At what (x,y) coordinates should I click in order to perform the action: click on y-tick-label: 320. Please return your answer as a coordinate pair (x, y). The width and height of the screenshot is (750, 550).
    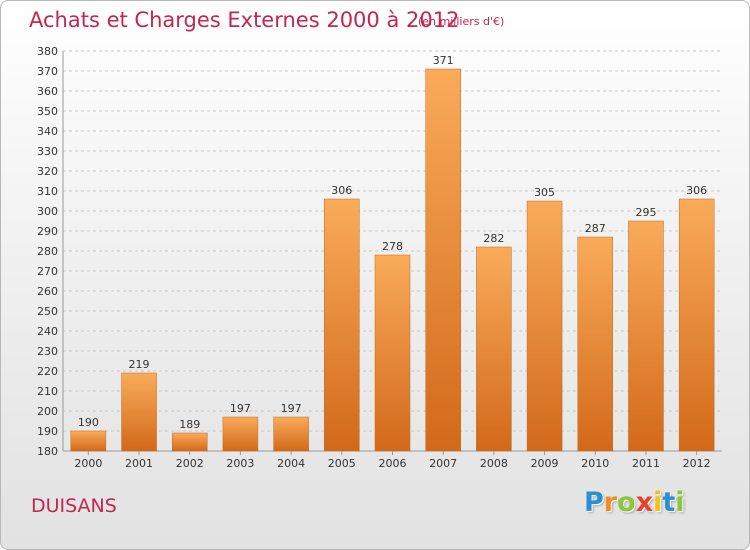
    Looking at the image, I should click on (47, 171).